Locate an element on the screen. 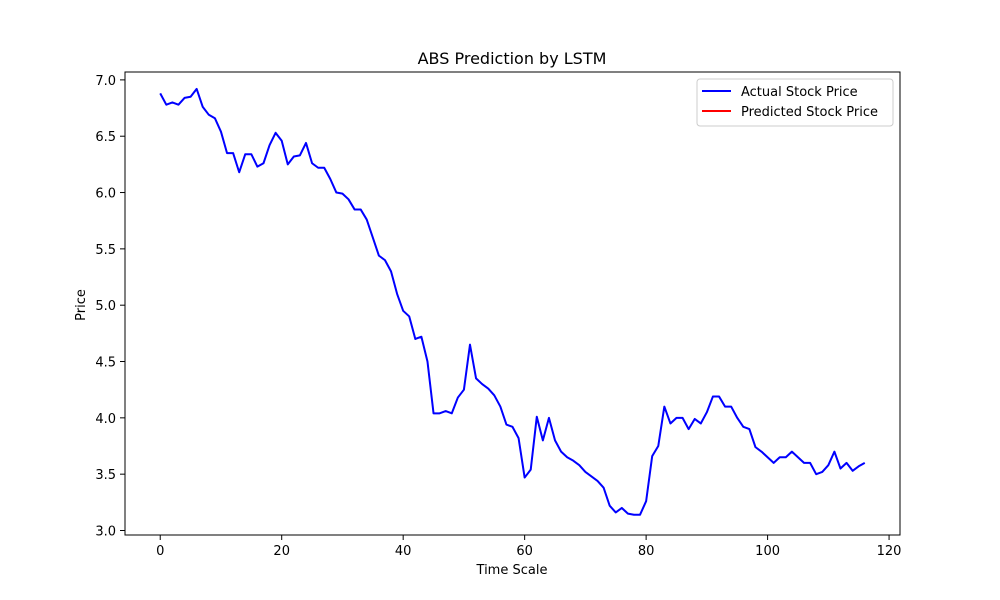 This screenshot has height=600, width=1000. y-tick-label: 5.5 is located at coordinates (105, 250).